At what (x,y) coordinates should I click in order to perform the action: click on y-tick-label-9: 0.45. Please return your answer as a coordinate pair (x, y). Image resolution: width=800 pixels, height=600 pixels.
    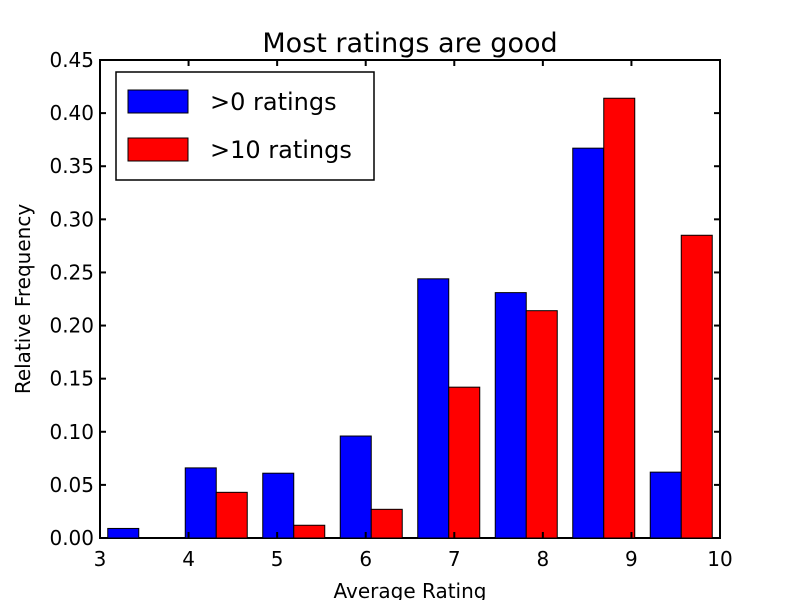
    Looking at the image, I should click on (71, 60).